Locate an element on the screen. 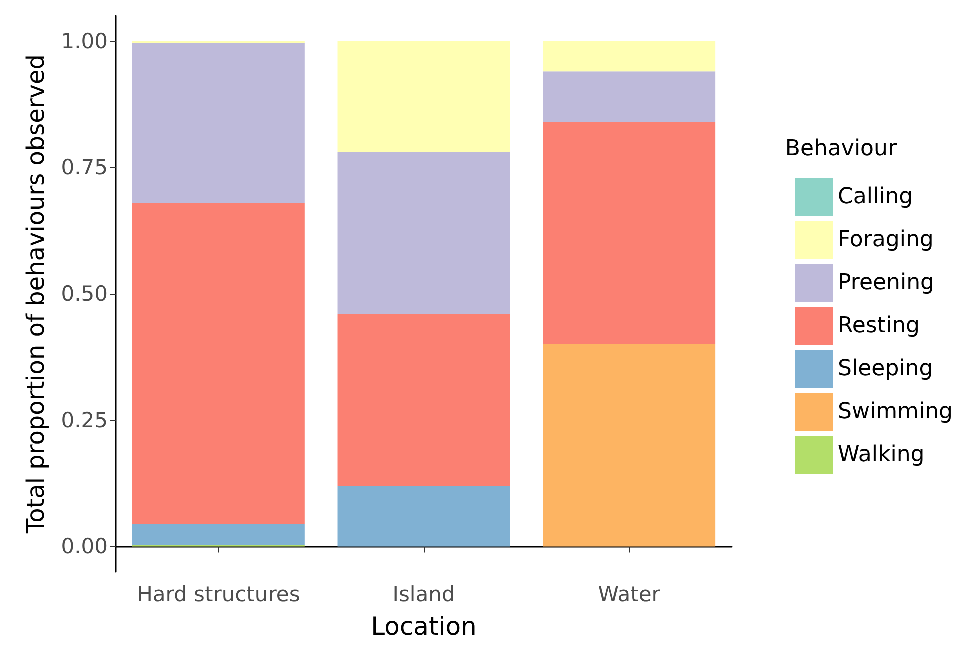  y-tick-label: 0.50 is located at coordinates (84, 294).